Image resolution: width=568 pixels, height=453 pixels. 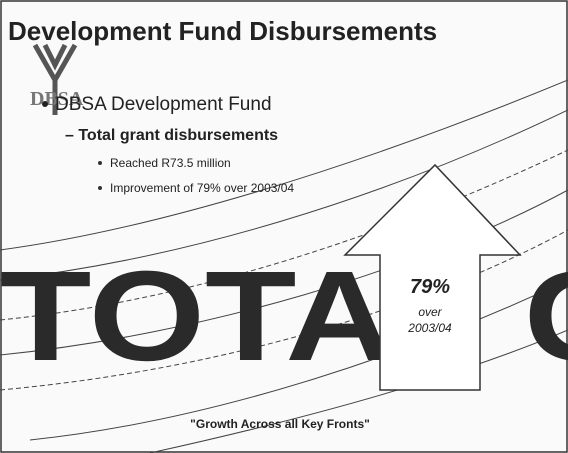 I want to click on bullet-main: DBSA Development Fund, so click(x=163, y=104).